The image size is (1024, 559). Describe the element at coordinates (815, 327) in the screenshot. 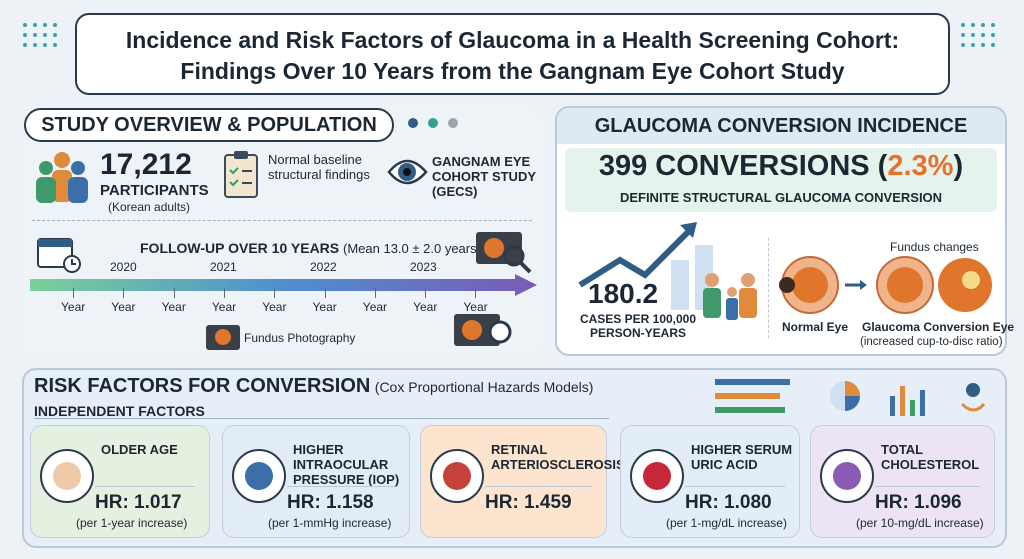

I see `normal-eye-label: Normal Eye` at that location.